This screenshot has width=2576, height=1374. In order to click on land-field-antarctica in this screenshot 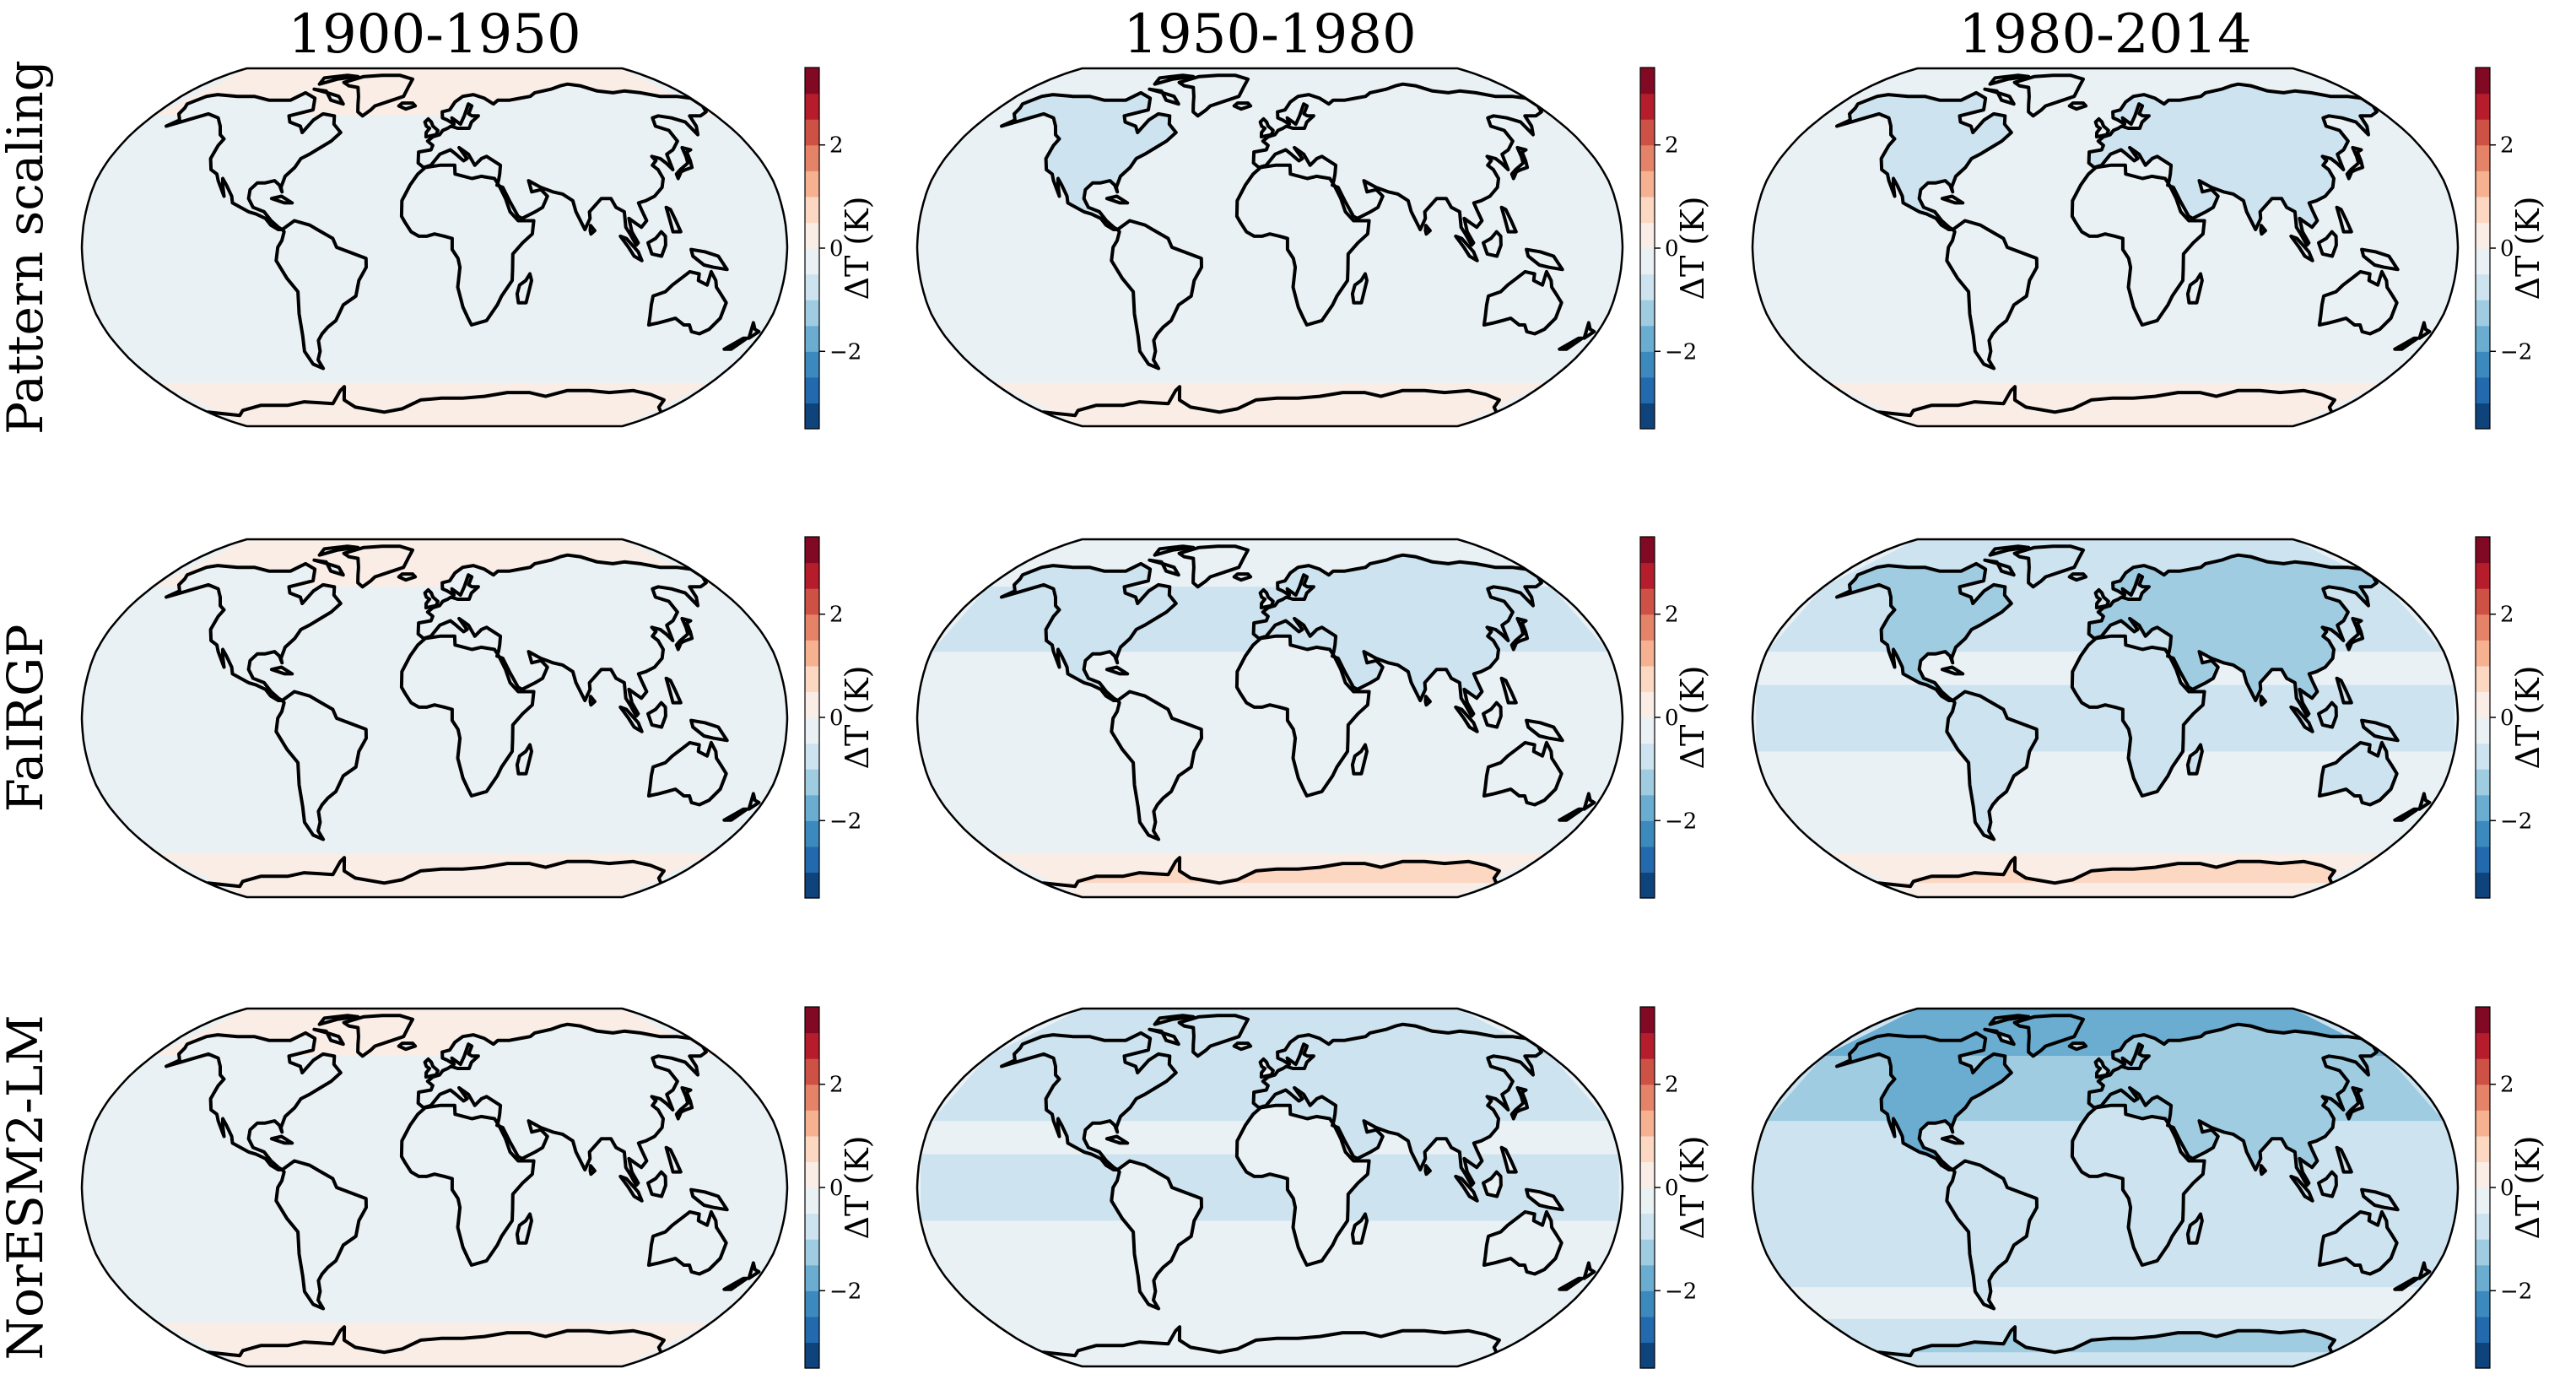, I will do `click(2106, 872)`.